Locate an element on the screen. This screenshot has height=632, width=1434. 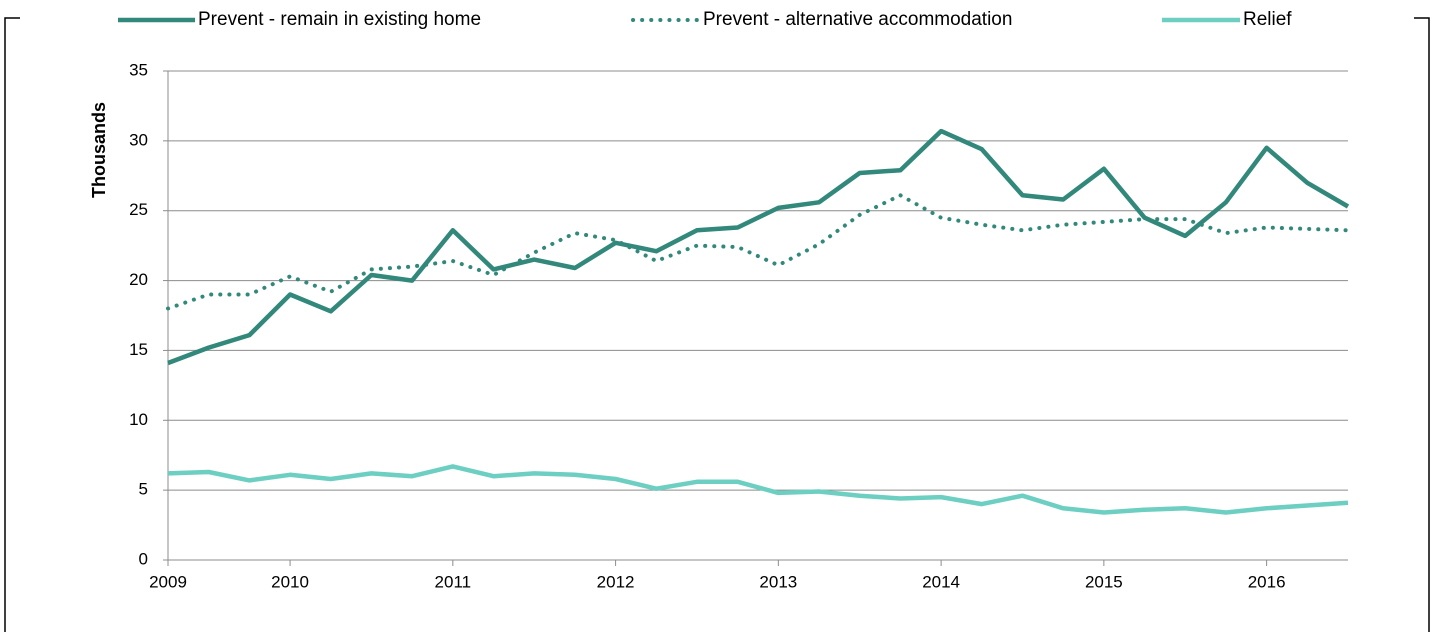
series-line is located at coordinates (758, 489).